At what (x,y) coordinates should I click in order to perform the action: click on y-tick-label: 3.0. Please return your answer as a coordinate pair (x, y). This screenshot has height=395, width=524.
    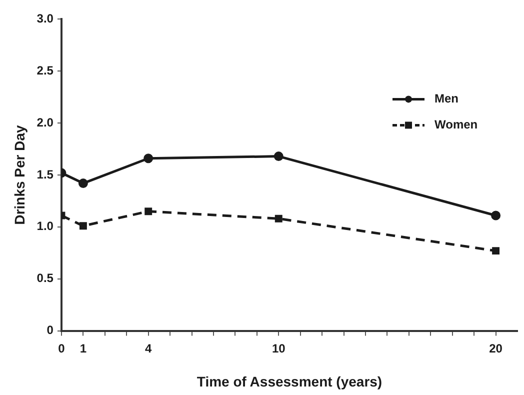
    Looking at the image, I should click on (45, 19).